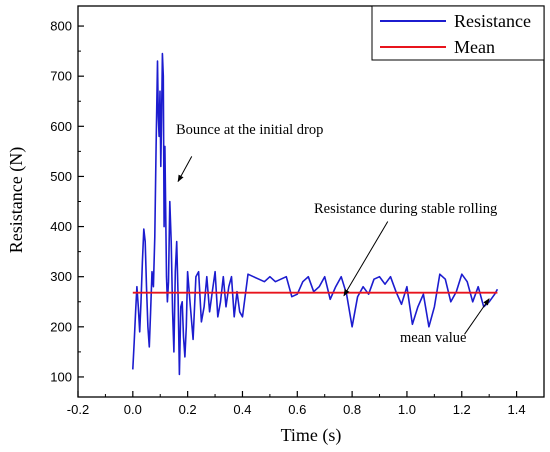 The width and height of the screenshot is (550, 452). Describe the element at coordinates (61, 26) in the screenshot. I see `y-tick-label: 800` at that location.